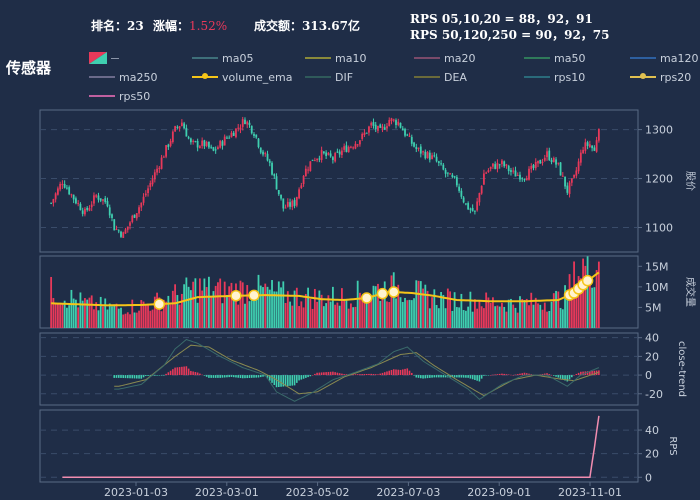 This screenshot has width=700, height=500. I want to click on x-tick-label: 2023-07-03, so click(408, 492).